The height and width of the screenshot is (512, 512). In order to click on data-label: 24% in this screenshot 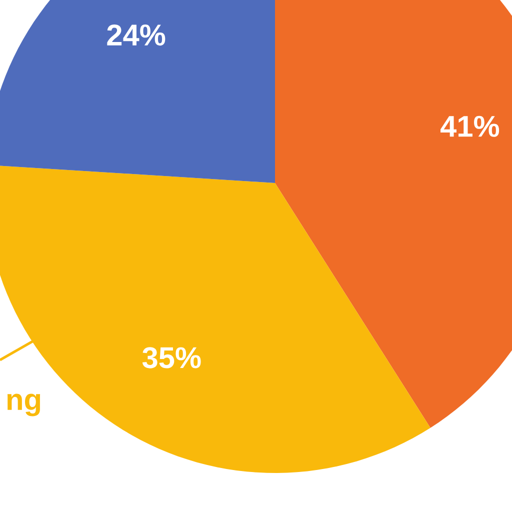, I will do `click(136, 35)`.